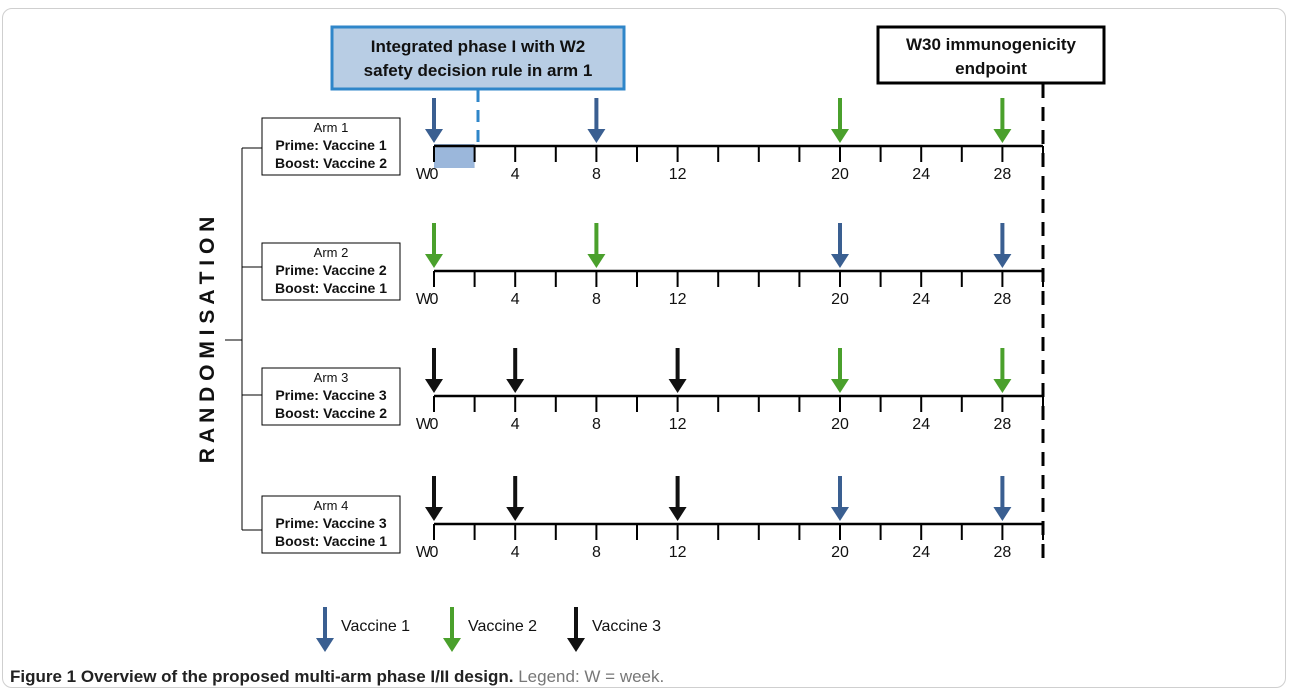 The width and height of the screenshot is (1290, 693). What do you see at coordinates (331, 252) in the screenshot?
I see `arm-name: Arm 2` at bounding box center [331, 252].